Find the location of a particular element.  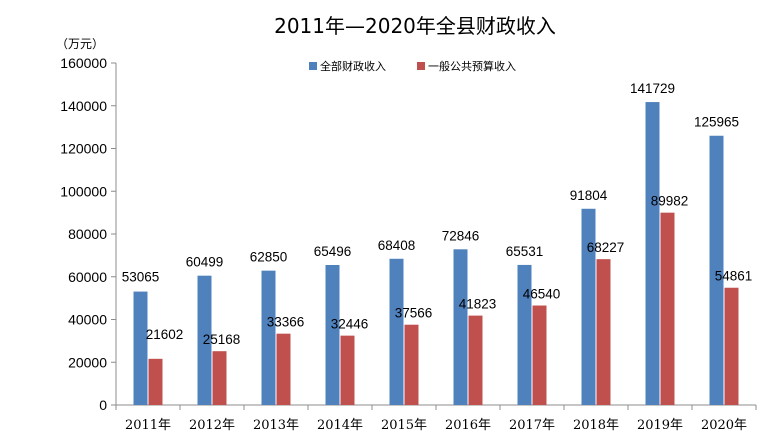

data-label-total-revenue: 53065 is located at coordinates (141, 277).